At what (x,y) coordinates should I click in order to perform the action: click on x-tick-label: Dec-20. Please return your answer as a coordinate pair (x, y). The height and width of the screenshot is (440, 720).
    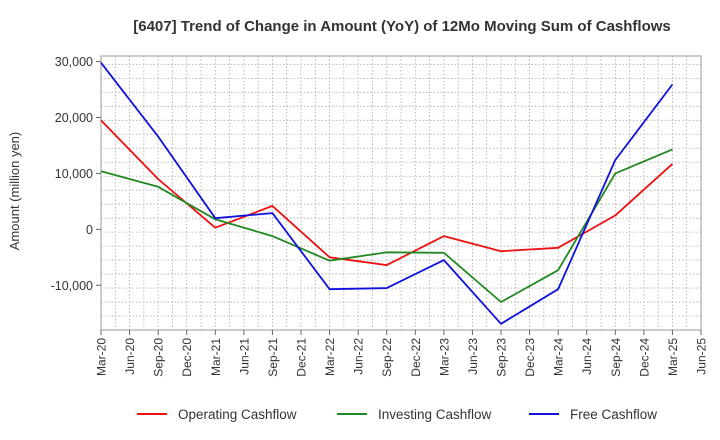
    Looking at the image, I should click on (187, 357).